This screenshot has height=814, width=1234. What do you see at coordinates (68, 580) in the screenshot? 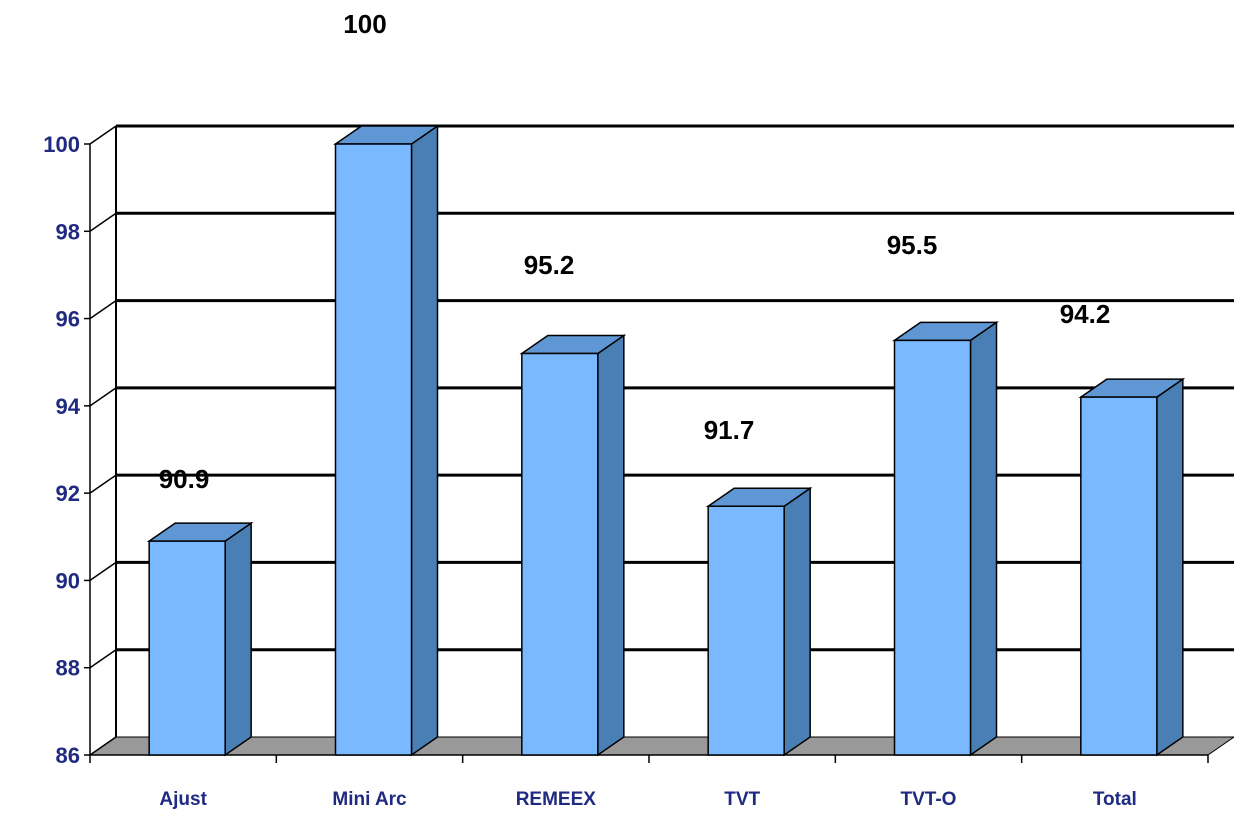
I see `y-tick-label: 90` at bounding box center [68, 580].